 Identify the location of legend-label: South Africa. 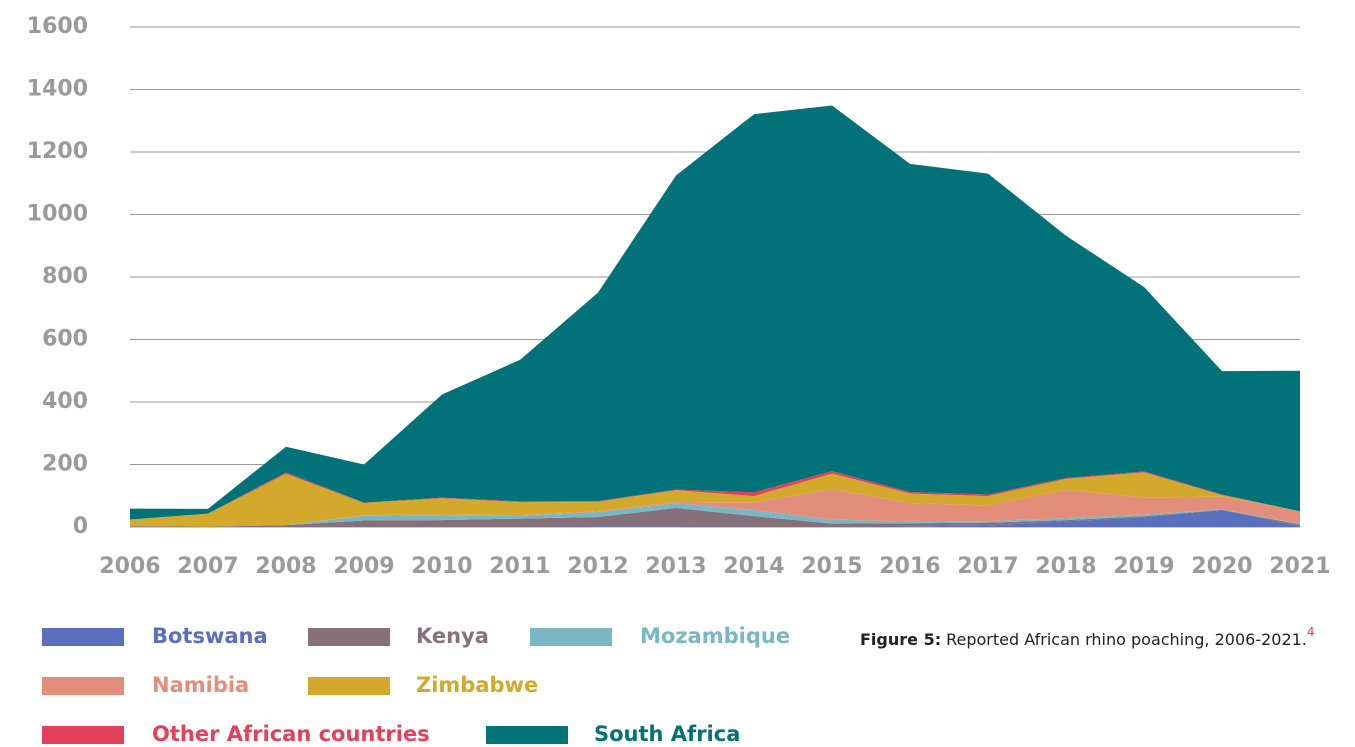
(667, 734).